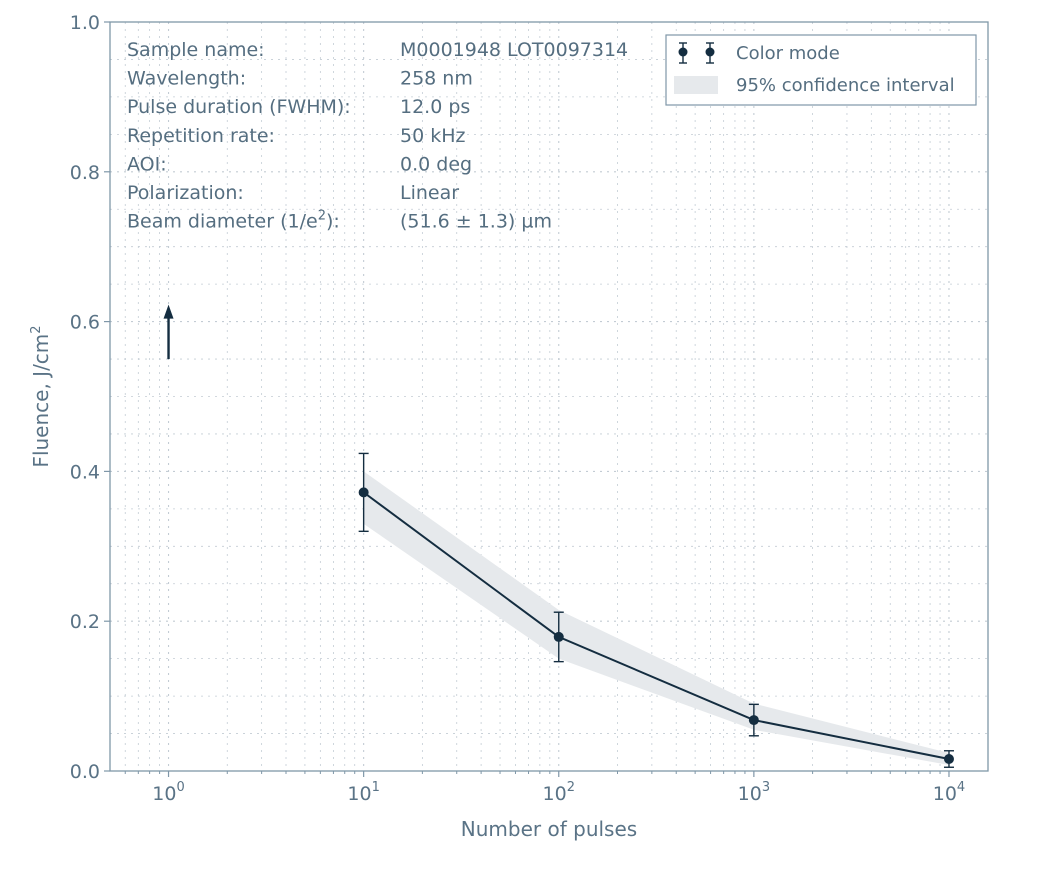  What do you see at coordinates (696, 85) in the screenshot?
I see `legend-band-swatch` at bounding box center [696, 85].